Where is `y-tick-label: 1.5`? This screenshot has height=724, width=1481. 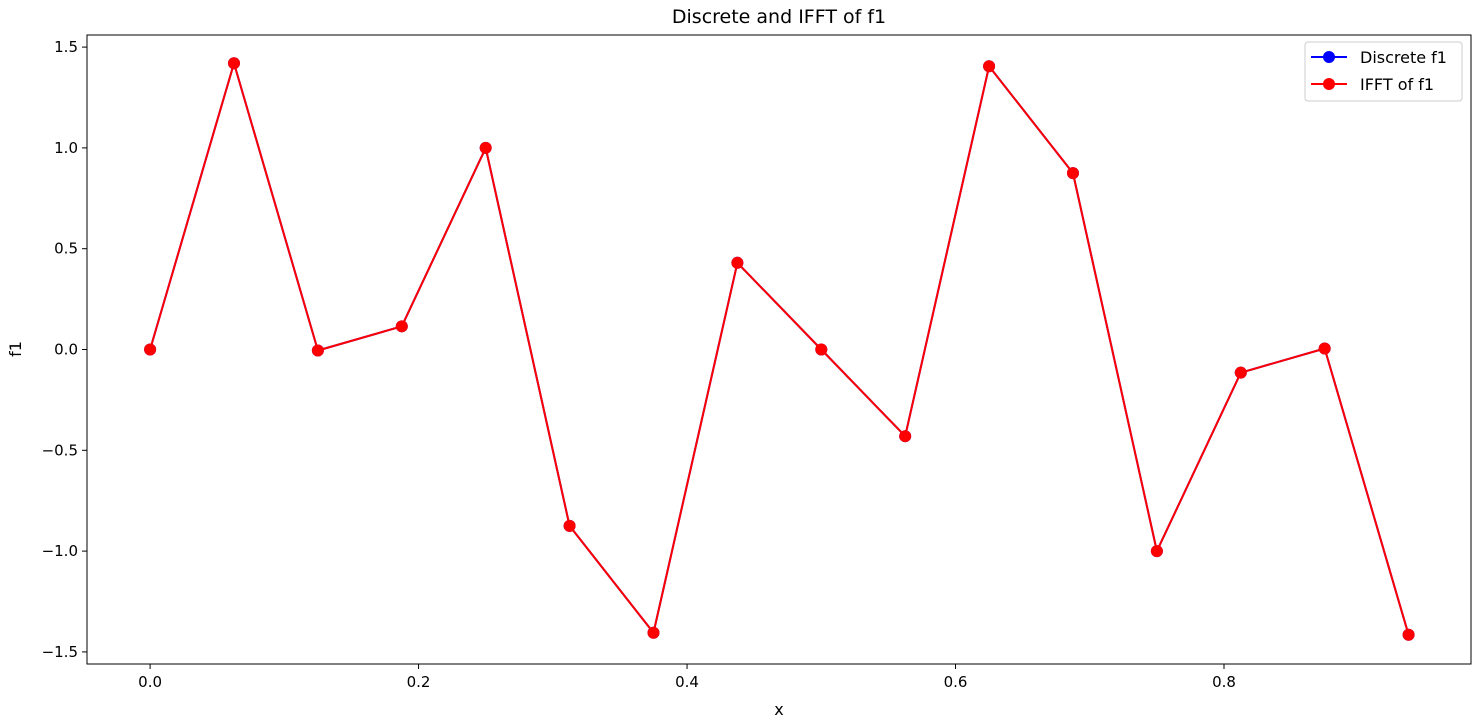 y-tick-label: 1.5 is located at coordinates (66, 47).